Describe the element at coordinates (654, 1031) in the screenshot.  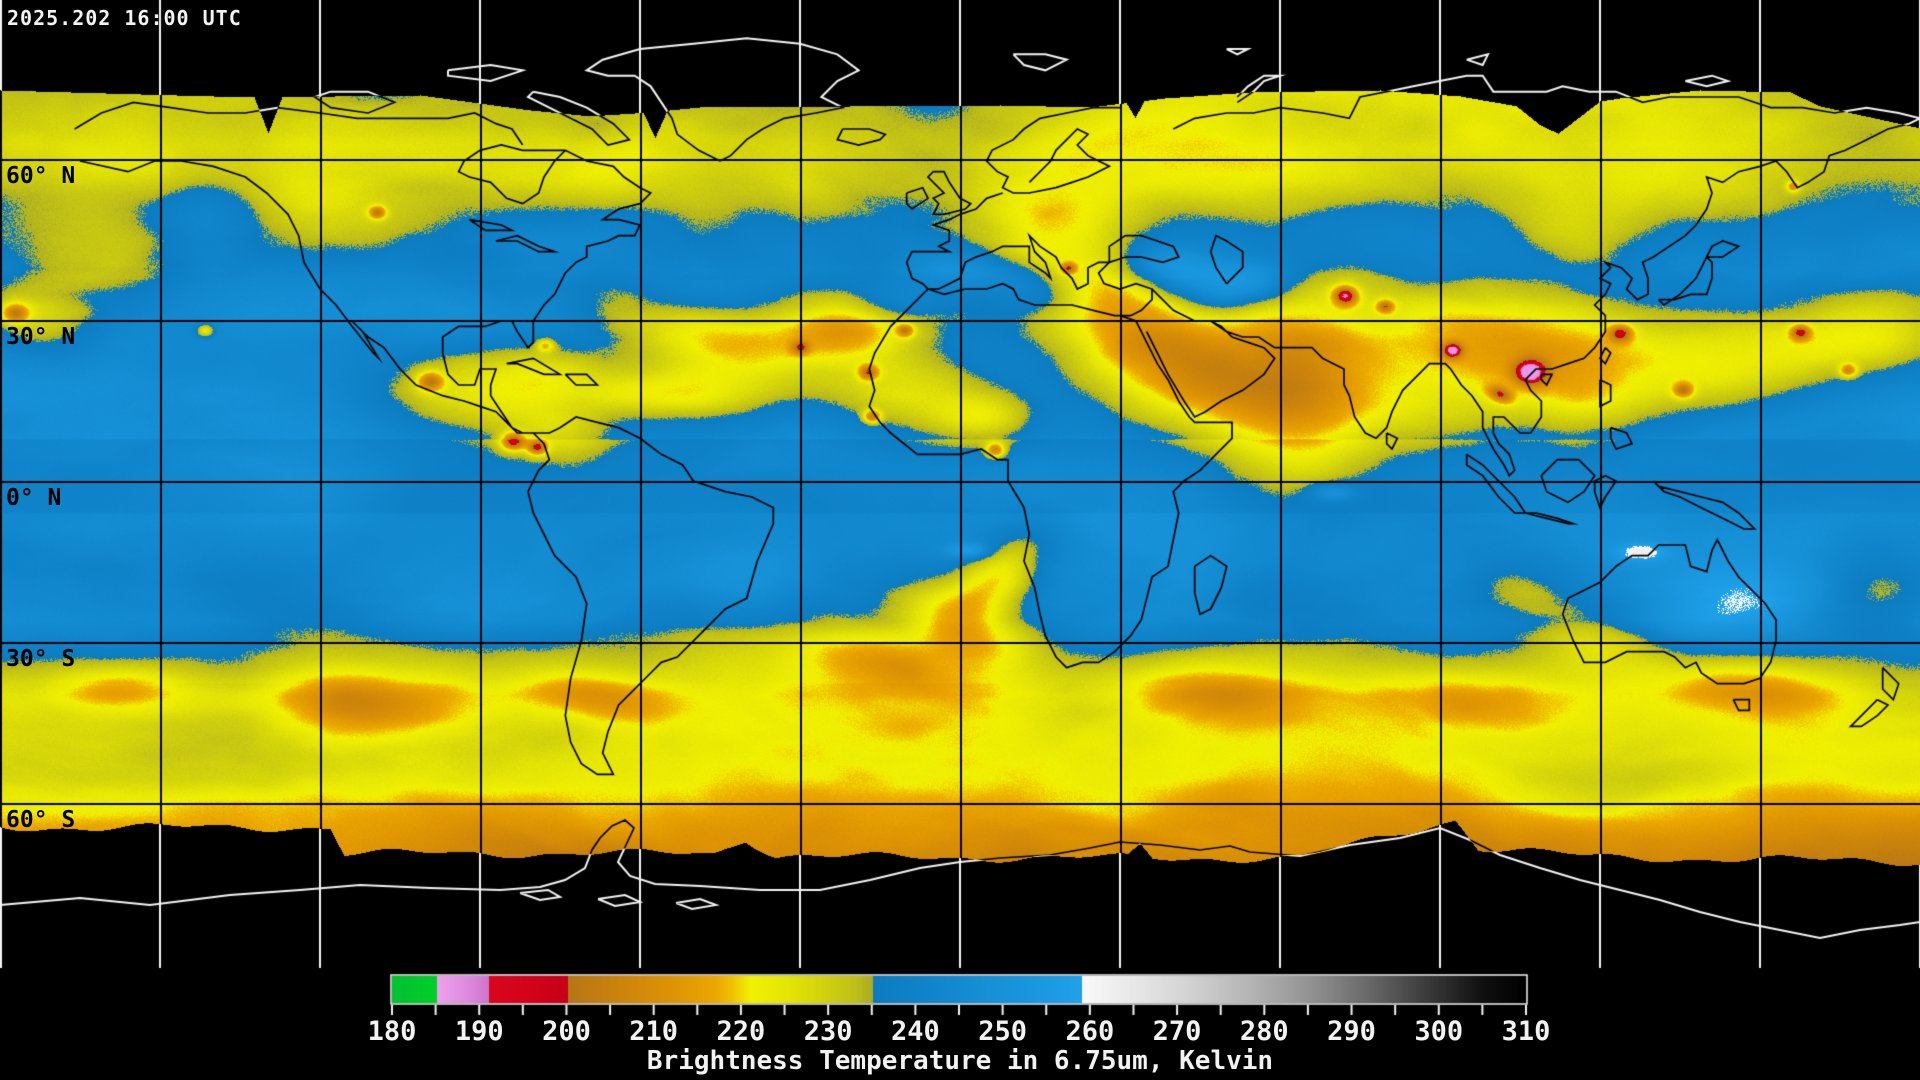
I see `colorbar-tick-210: 210` at that location.